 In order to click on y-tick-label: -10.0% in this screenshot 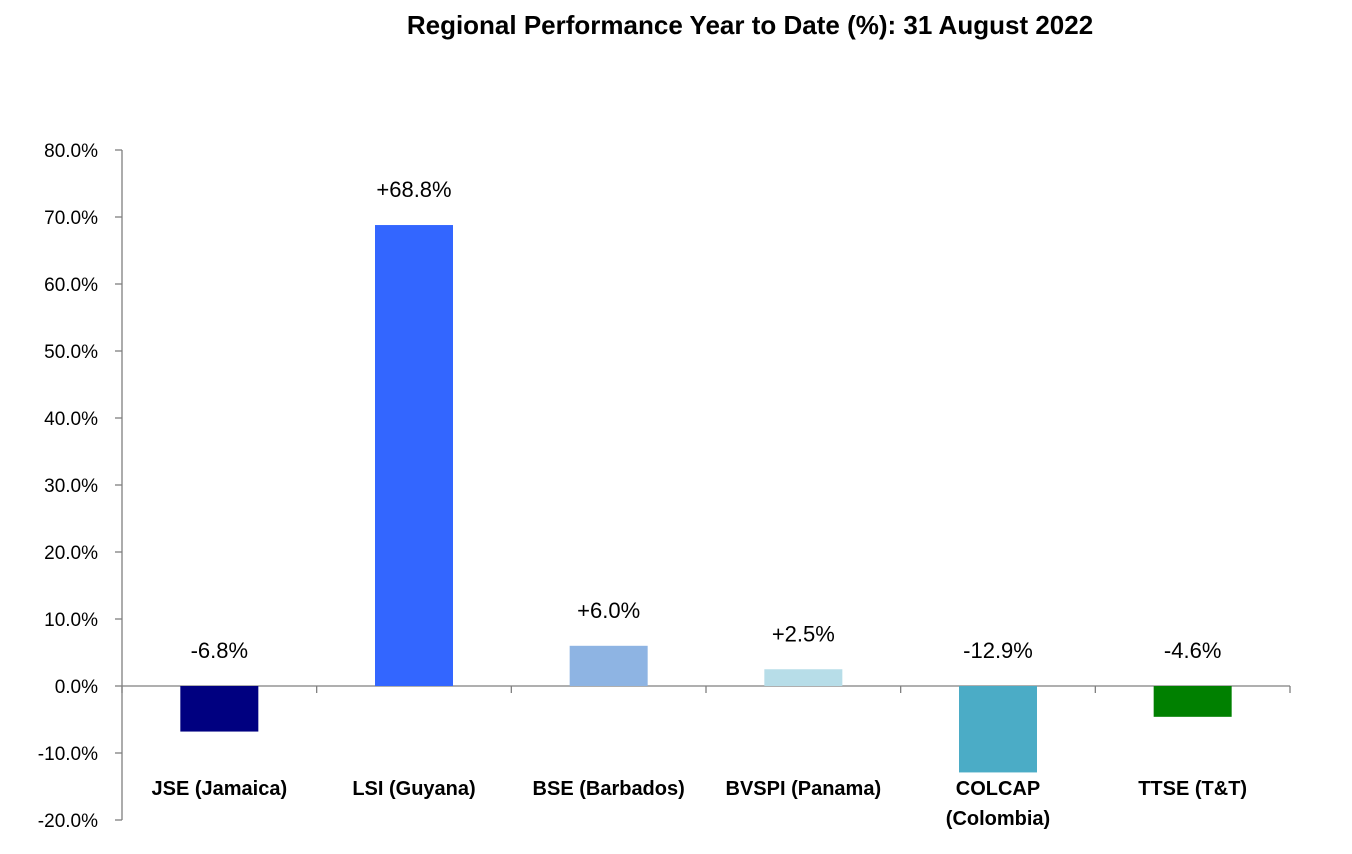, I will do `click(68, 754)`.